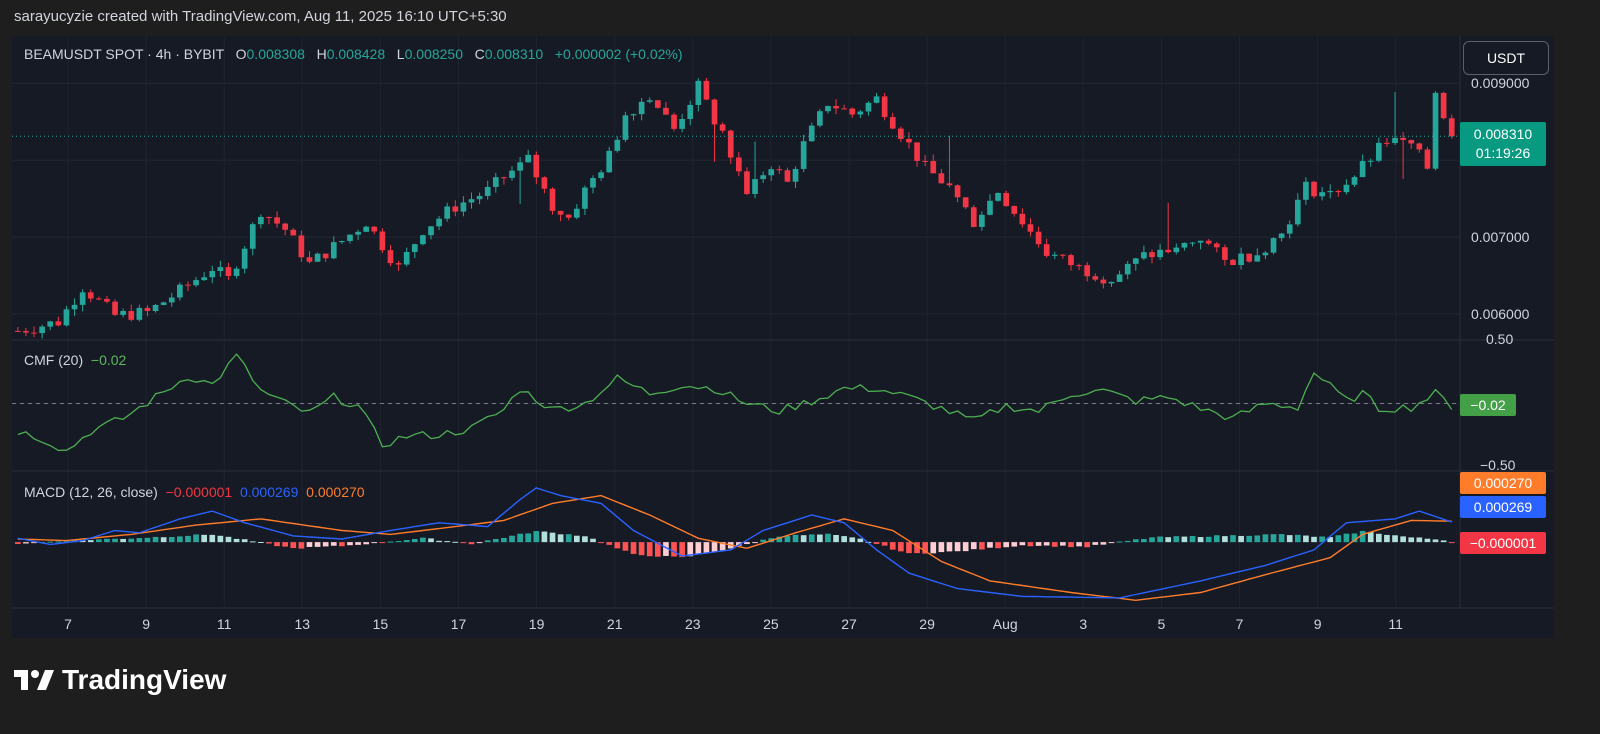 The width and height of the screenshot is (1600, 734). I want to click on time-axis-label: Aug, so click(1005, 624).